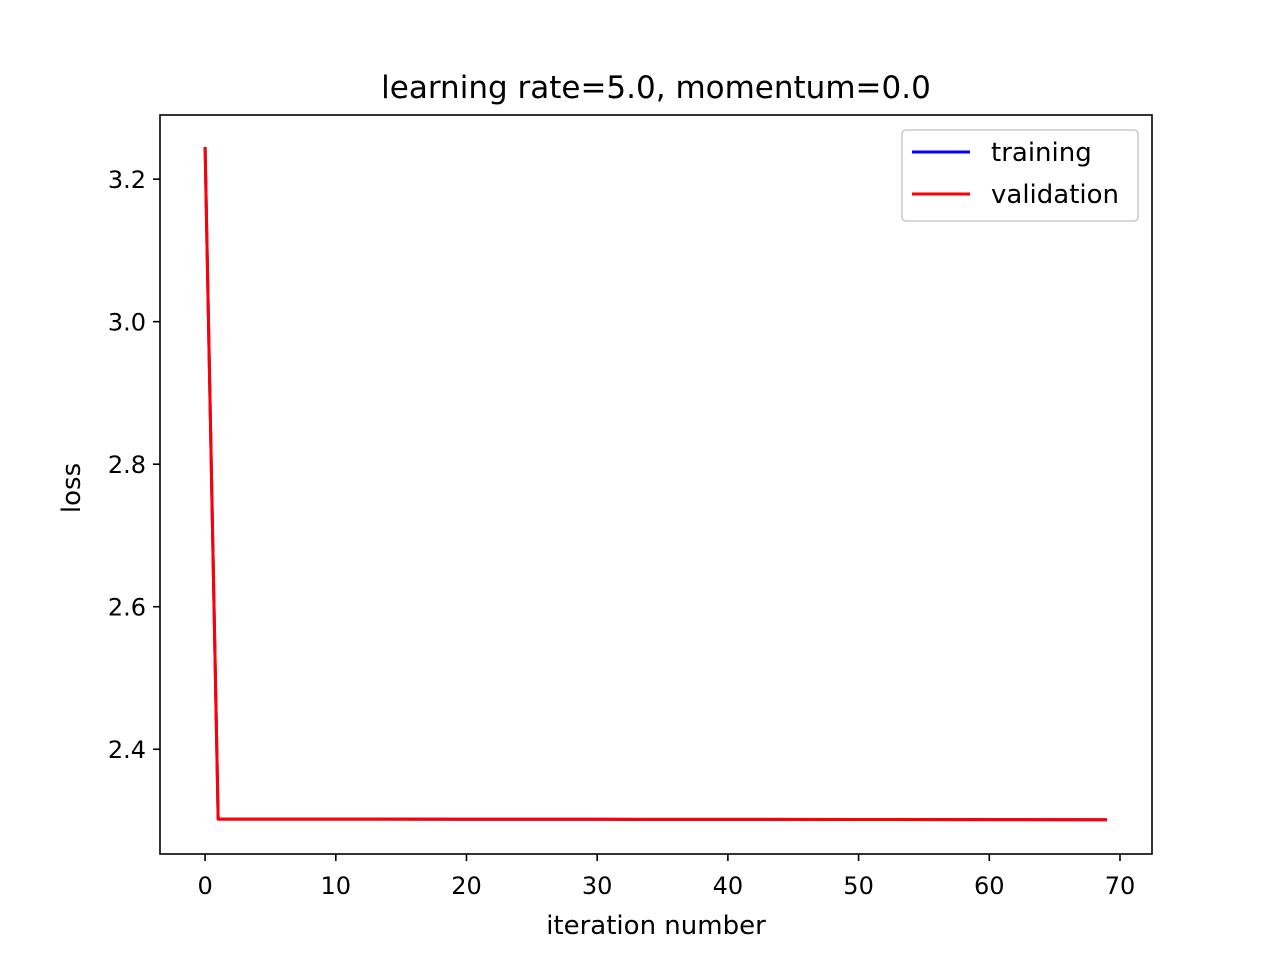 The height and width of the screenshot is (960, 1280). Describe the element at coordinates (204, 886) in the screenshot. I see `x-tick-label: 0` at that location.